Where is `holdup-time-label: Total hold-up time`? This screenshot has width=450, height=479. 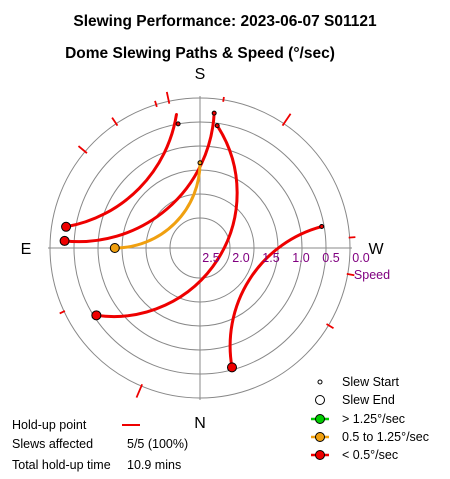
holdup-time-label: Total hold-up time is located at coordinates (61, 465).